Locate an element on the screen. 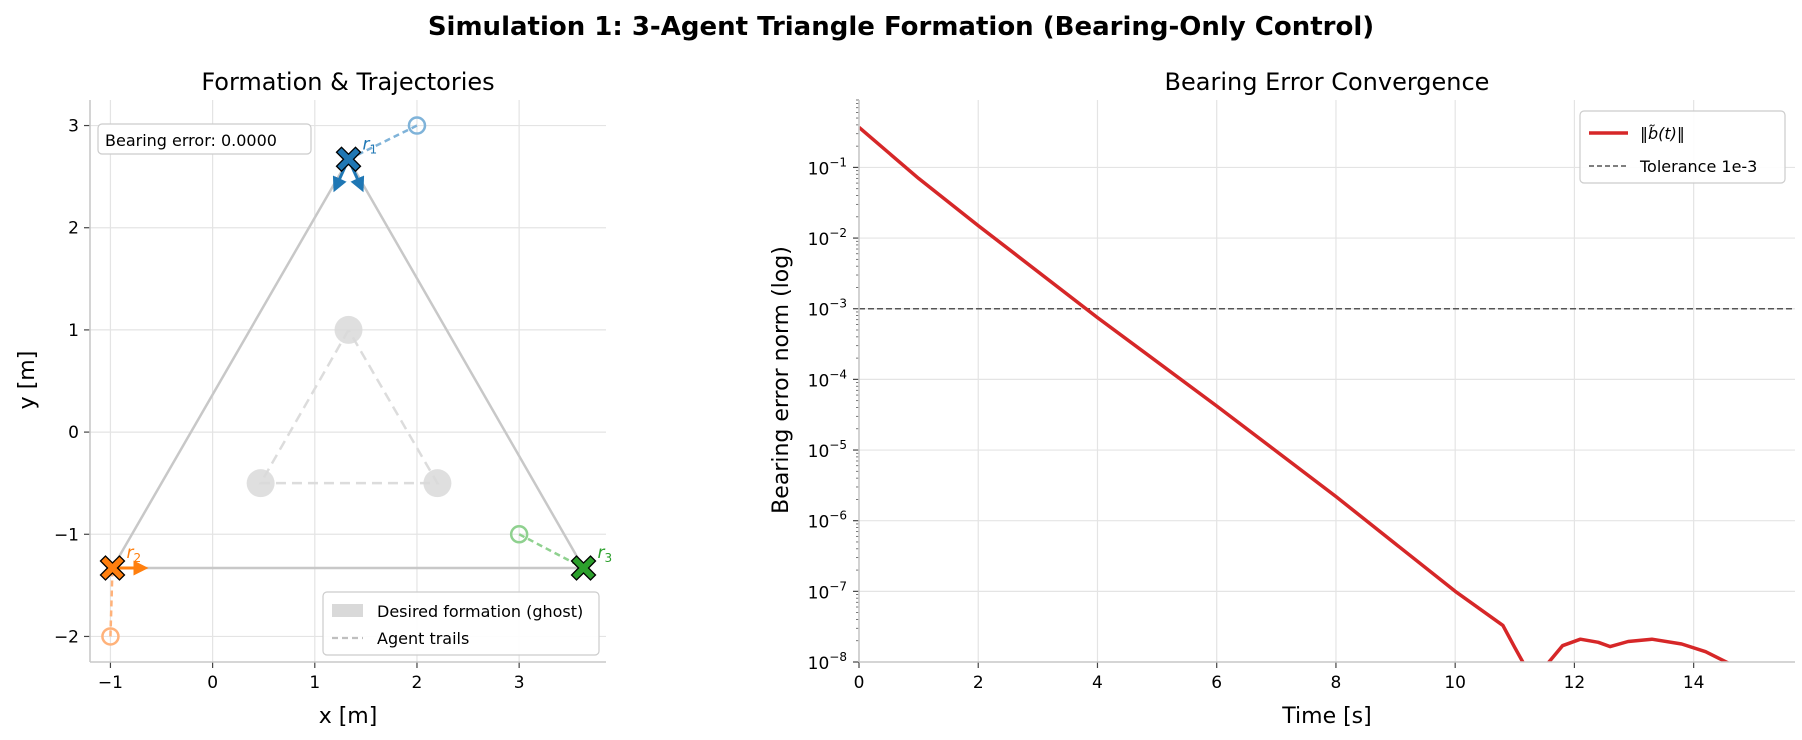  y-tick-label: 10⁻¹ is located at coordinates (827, 167).